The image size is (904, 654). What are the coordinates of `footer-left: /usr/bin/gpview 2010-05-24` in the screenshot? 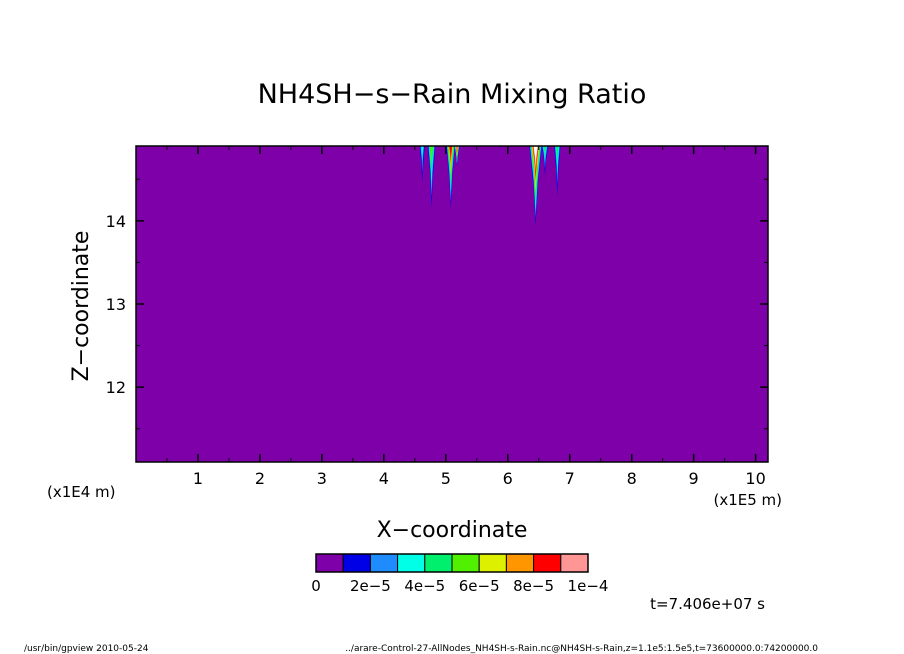 It's located at (86, 649).